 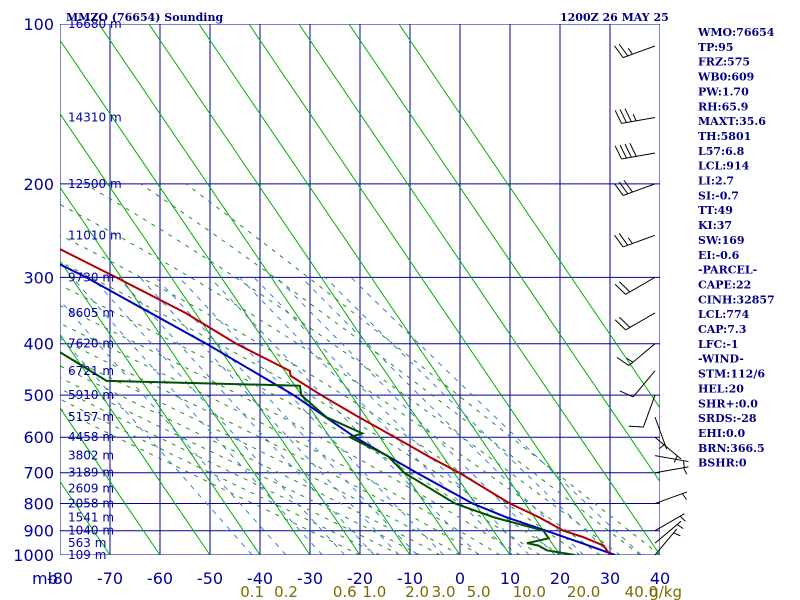 What do you see at coordinates (715, 210) in the screenshot?
I see `index-line: TT:49` at bounding box center [715, 210].